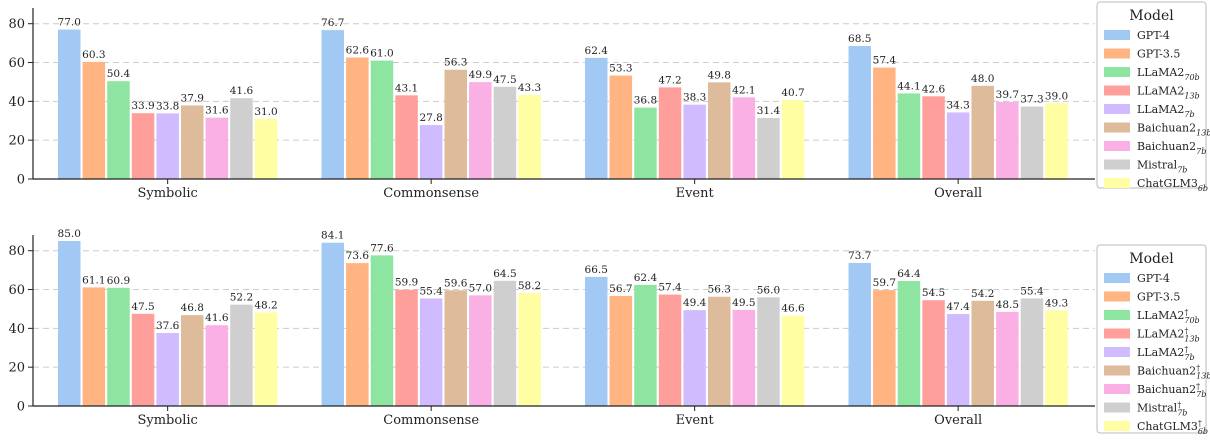 This screenshot has height=440, width=1210. Describe the element at coordinates (332, 236) in the screenshot. I see `data-label: 84.1` at that location.